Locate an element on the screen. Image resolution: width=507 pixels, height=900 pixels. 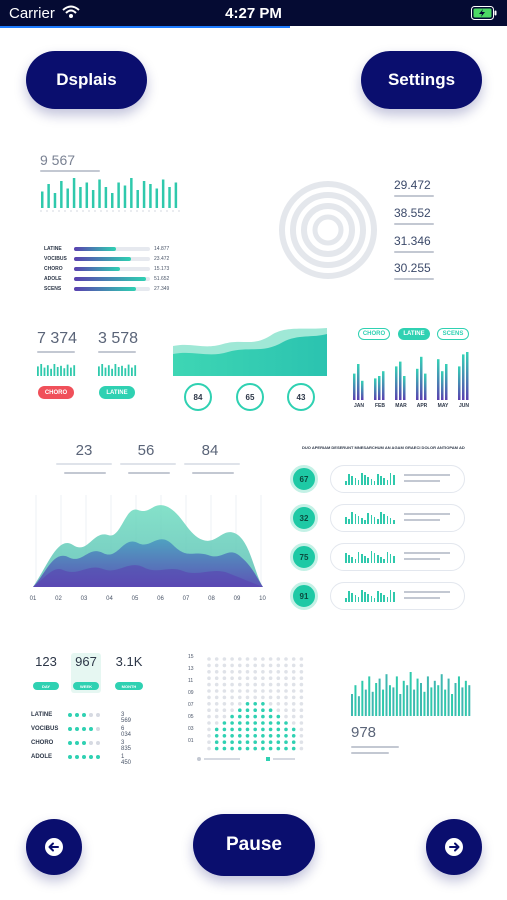
dot-row-value: 1 450 is located at coordinates (126, 760).